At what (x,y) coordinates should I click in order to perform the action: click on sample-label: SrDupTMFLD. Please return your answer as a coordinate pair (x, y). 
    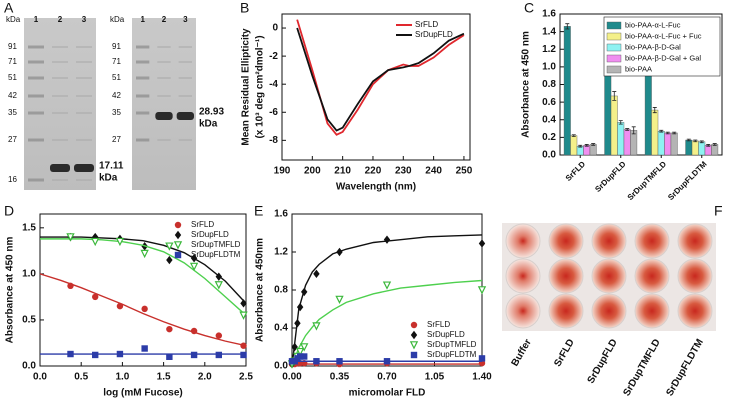
    Looking at the image, I should click on (641, 367).